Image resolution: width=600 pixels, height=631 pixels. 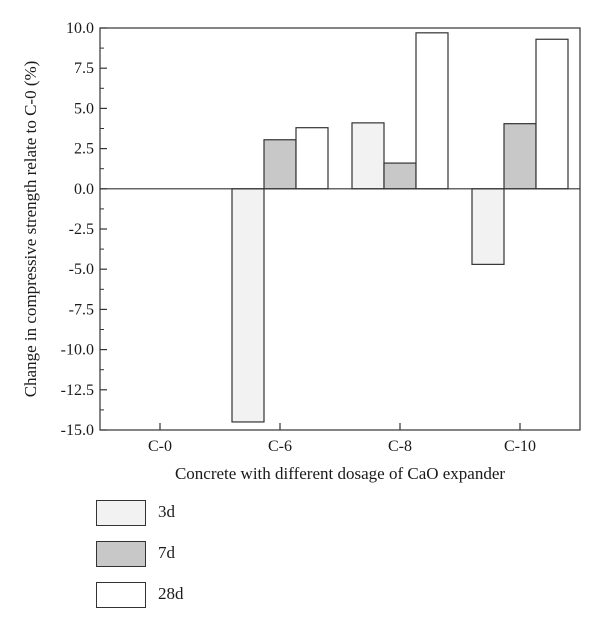 What do you see at coordinates (160, 446) in the screenshot?
I see `x-tick-label: C-0` at bounding box center [160, 446].